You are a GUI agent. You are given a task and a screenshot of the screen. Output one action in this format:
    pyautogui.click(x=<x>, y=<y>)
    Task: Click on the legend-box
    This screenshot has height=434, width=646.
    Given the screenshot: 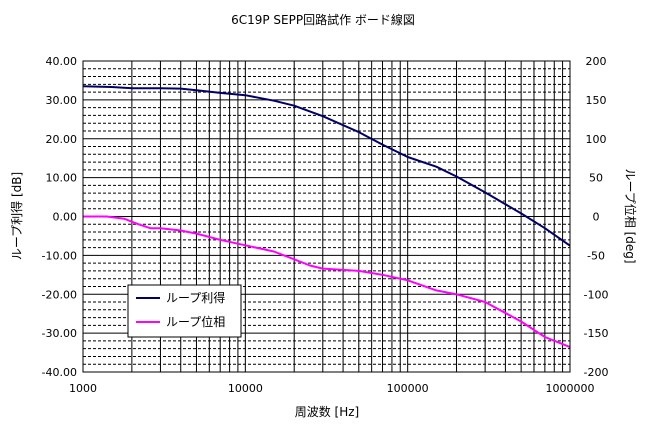 What is the action you would take?
    pyautogui.click(x=184, y=311)
    